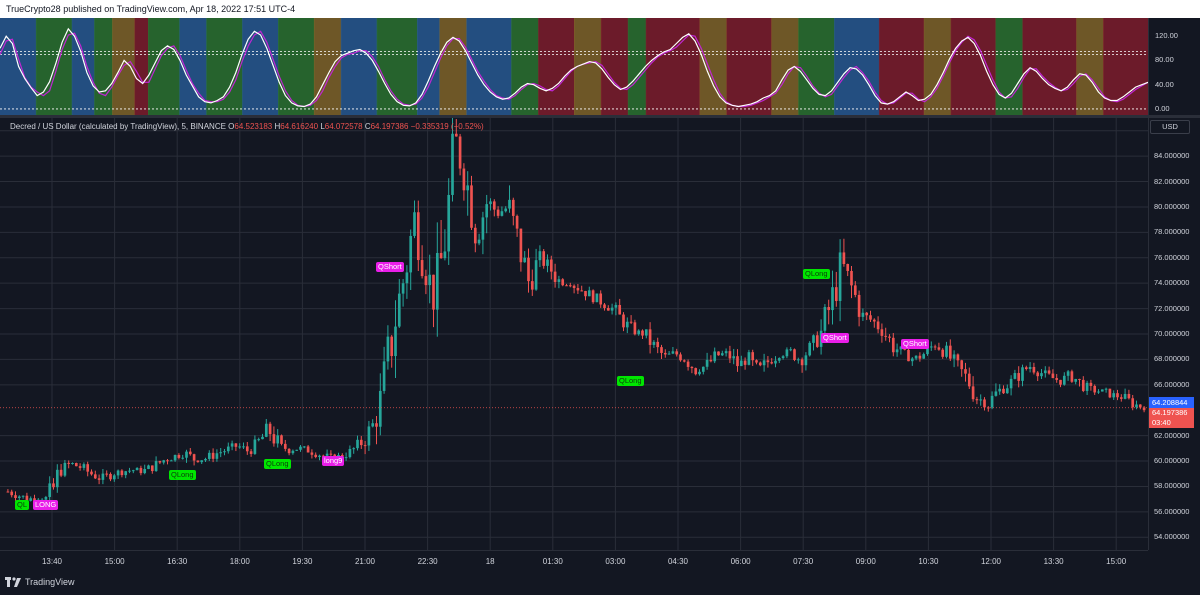  What do you see at coordinates (835, 338) in the screenshot?
I see `signal-label-short: QShort` at bounding box center [835, 338].